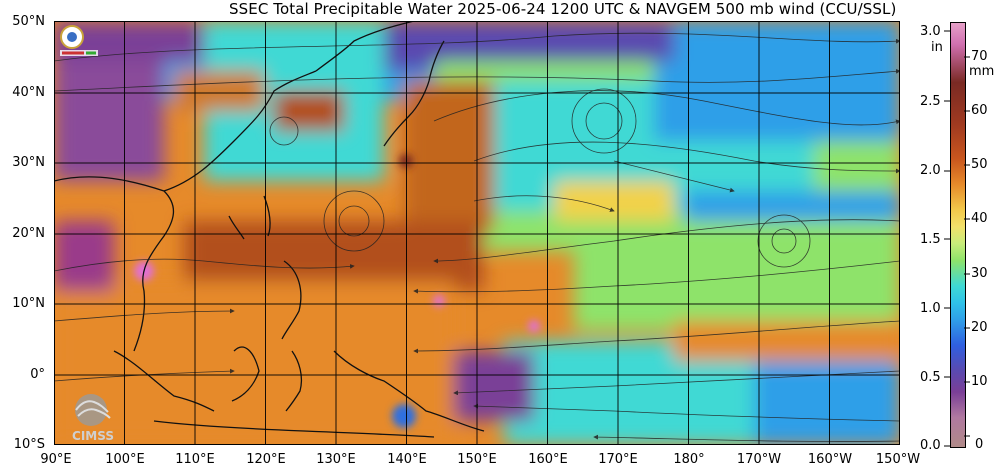 The width and height of the screenshot is (1000, 470). Describe the element at coordinates (195, 459) in the screenshot. I see `lon-label-110e: 110°E` at that location.